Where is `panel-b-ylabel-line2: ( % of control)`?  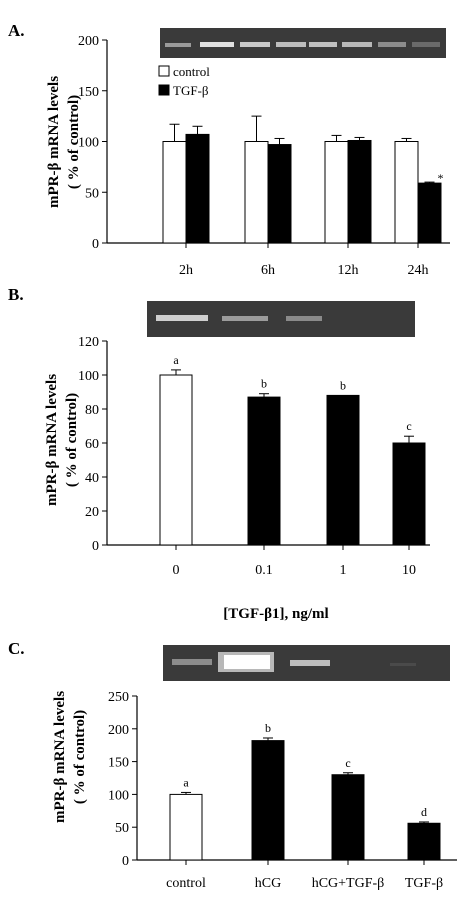 panel-b-ylabel-line2: ( % of control) is located at coordinates (72, 440).